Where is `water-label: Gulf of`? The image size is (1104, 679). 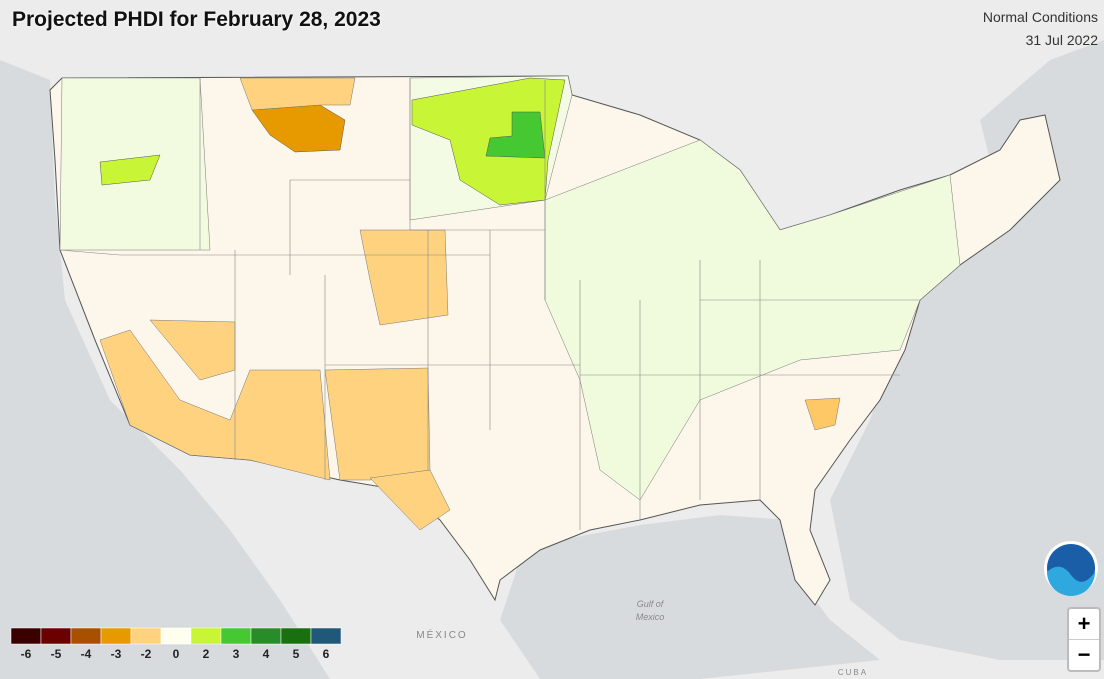
water-label: Gulf of is located at coordinates (651, 604).